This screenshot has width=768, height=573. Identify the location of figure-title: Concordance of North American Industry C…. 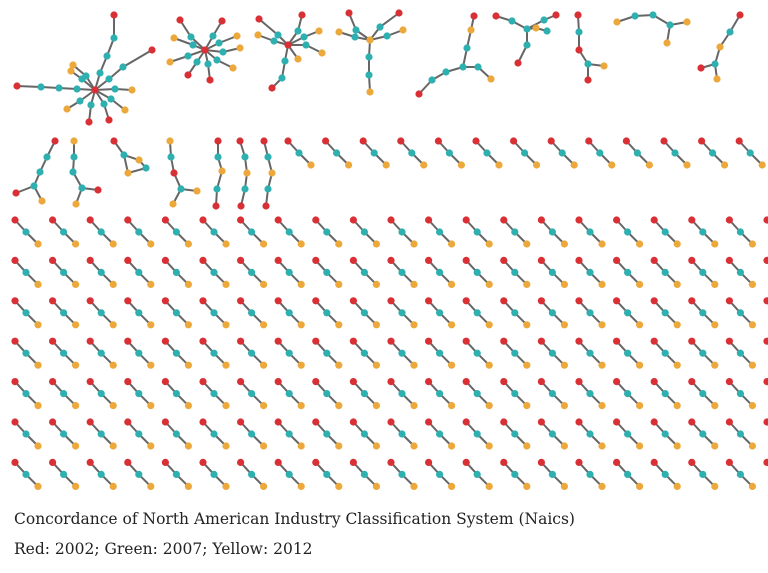
(294, 519).